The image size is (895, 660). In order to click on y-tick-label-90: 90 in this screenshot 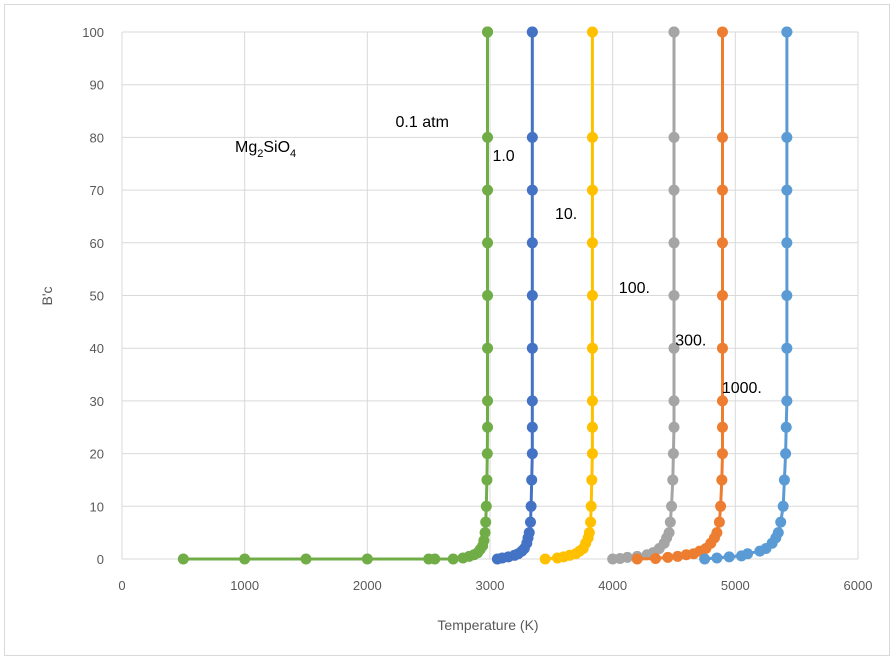, I will do `click(97, 85)`.